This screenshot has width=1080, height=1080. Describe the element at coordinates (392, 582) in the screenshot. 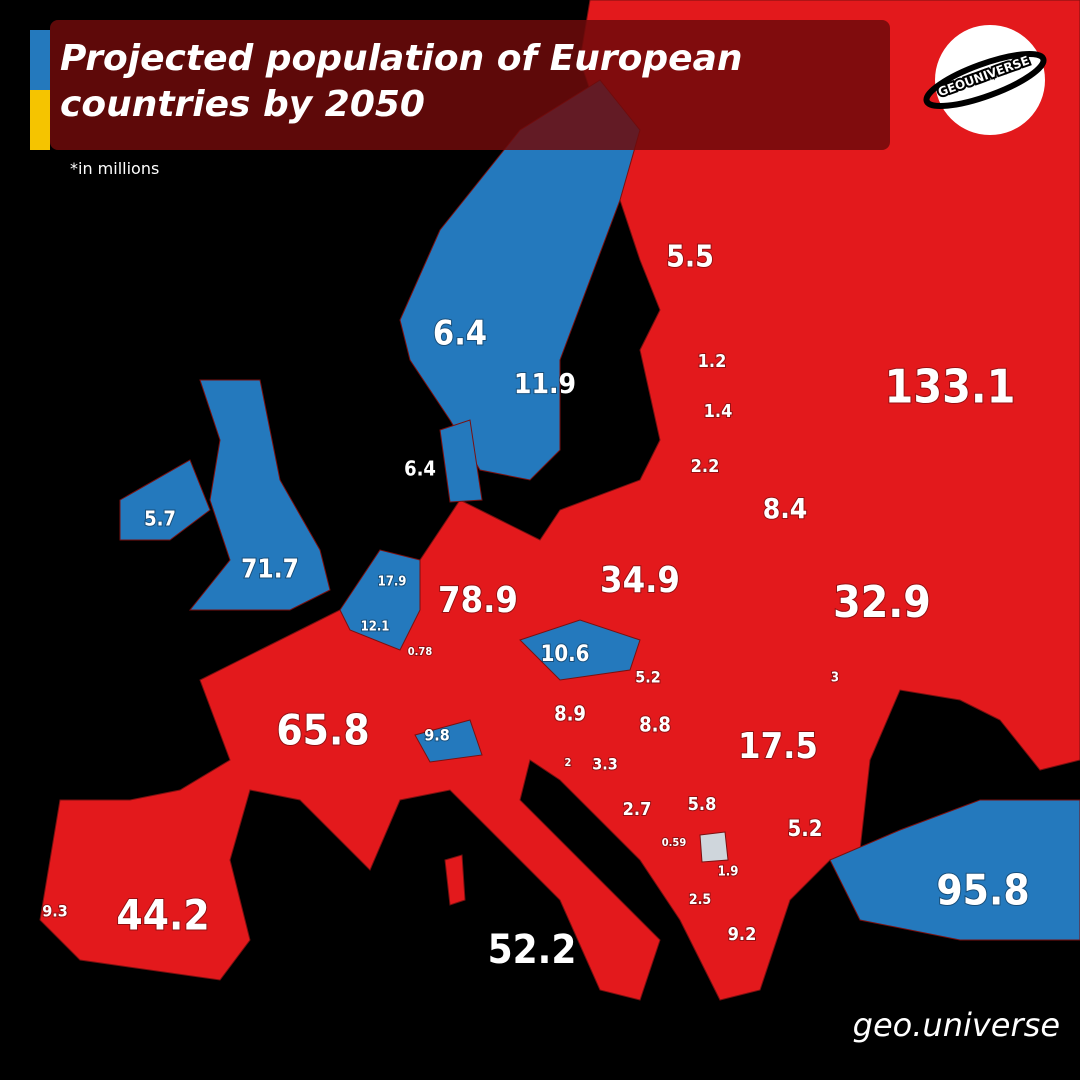

I see `region-value: 17.9` at that location.